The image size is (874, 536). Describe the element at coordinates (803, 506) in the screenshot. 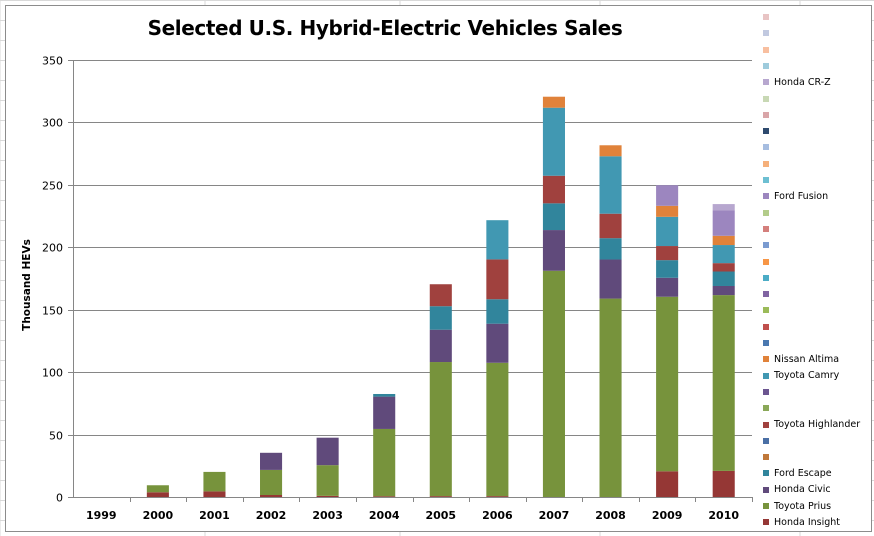

I see `legend-label: Toyota Prius` at that location.